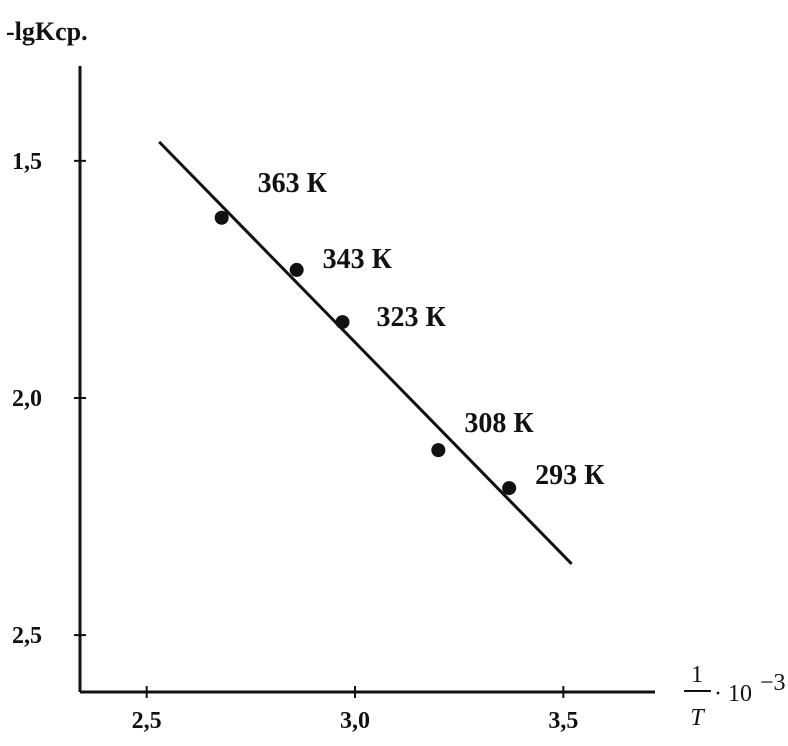 The image size is (788, 746). I want to click on x-tick-label: 2,5, so click(147, 721).